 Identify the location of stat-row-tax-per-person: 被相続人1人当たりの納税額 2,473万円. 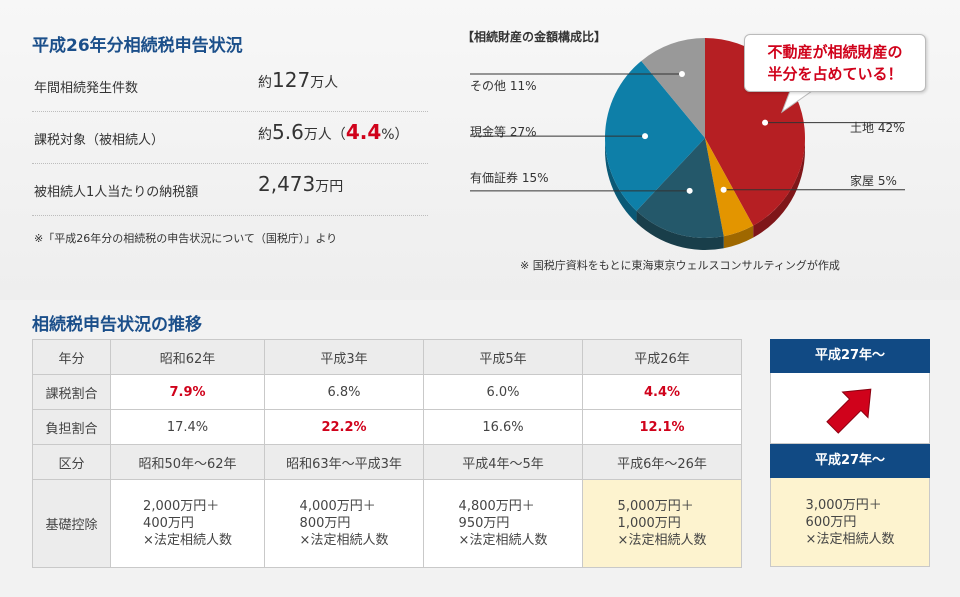
(230, 190).